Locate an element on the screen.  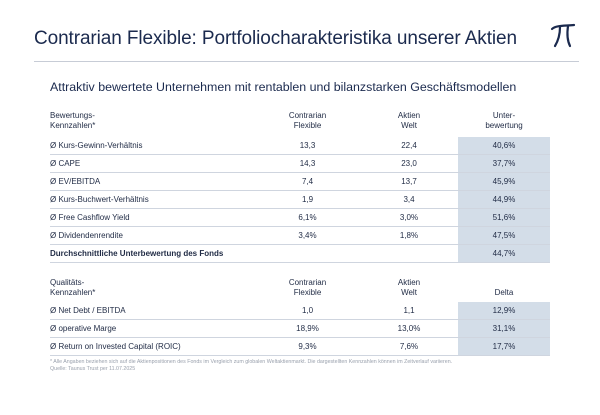
row-delta-value: 17,7% is located at coordinates (504, 346).